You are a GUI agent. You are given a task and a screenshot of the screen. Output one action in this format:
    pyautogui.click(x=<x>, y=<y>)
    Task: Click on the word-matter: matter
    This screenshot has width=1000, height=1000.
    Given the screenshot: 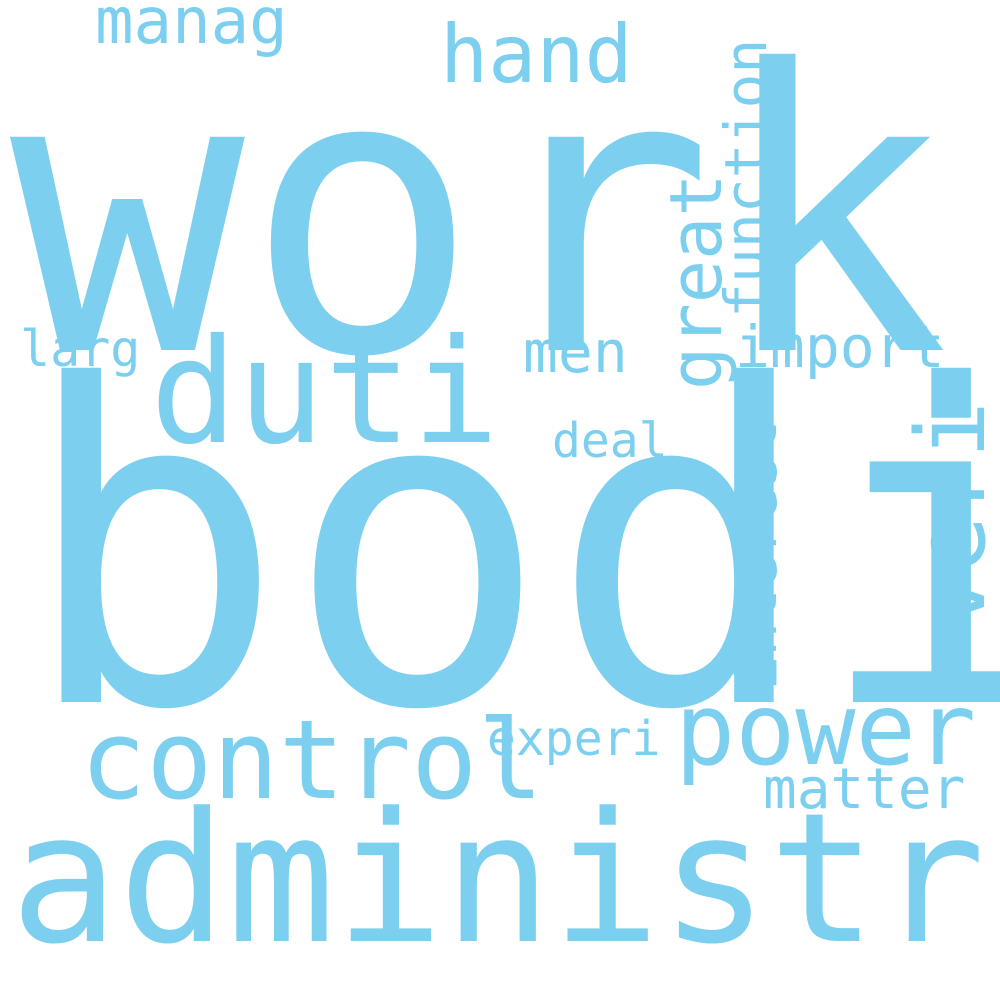 What is the action you would take?
    pyautogui.click(x=864, y=789)
    